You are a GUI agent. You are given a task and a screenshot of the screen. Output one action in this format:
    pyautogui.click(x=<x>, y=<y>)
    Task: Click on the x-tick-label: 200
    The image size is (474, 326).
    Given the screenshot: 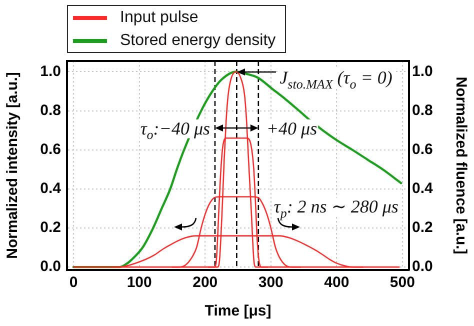 What is the action you would take?
    pyautogui.click(x=205, y=283)
    